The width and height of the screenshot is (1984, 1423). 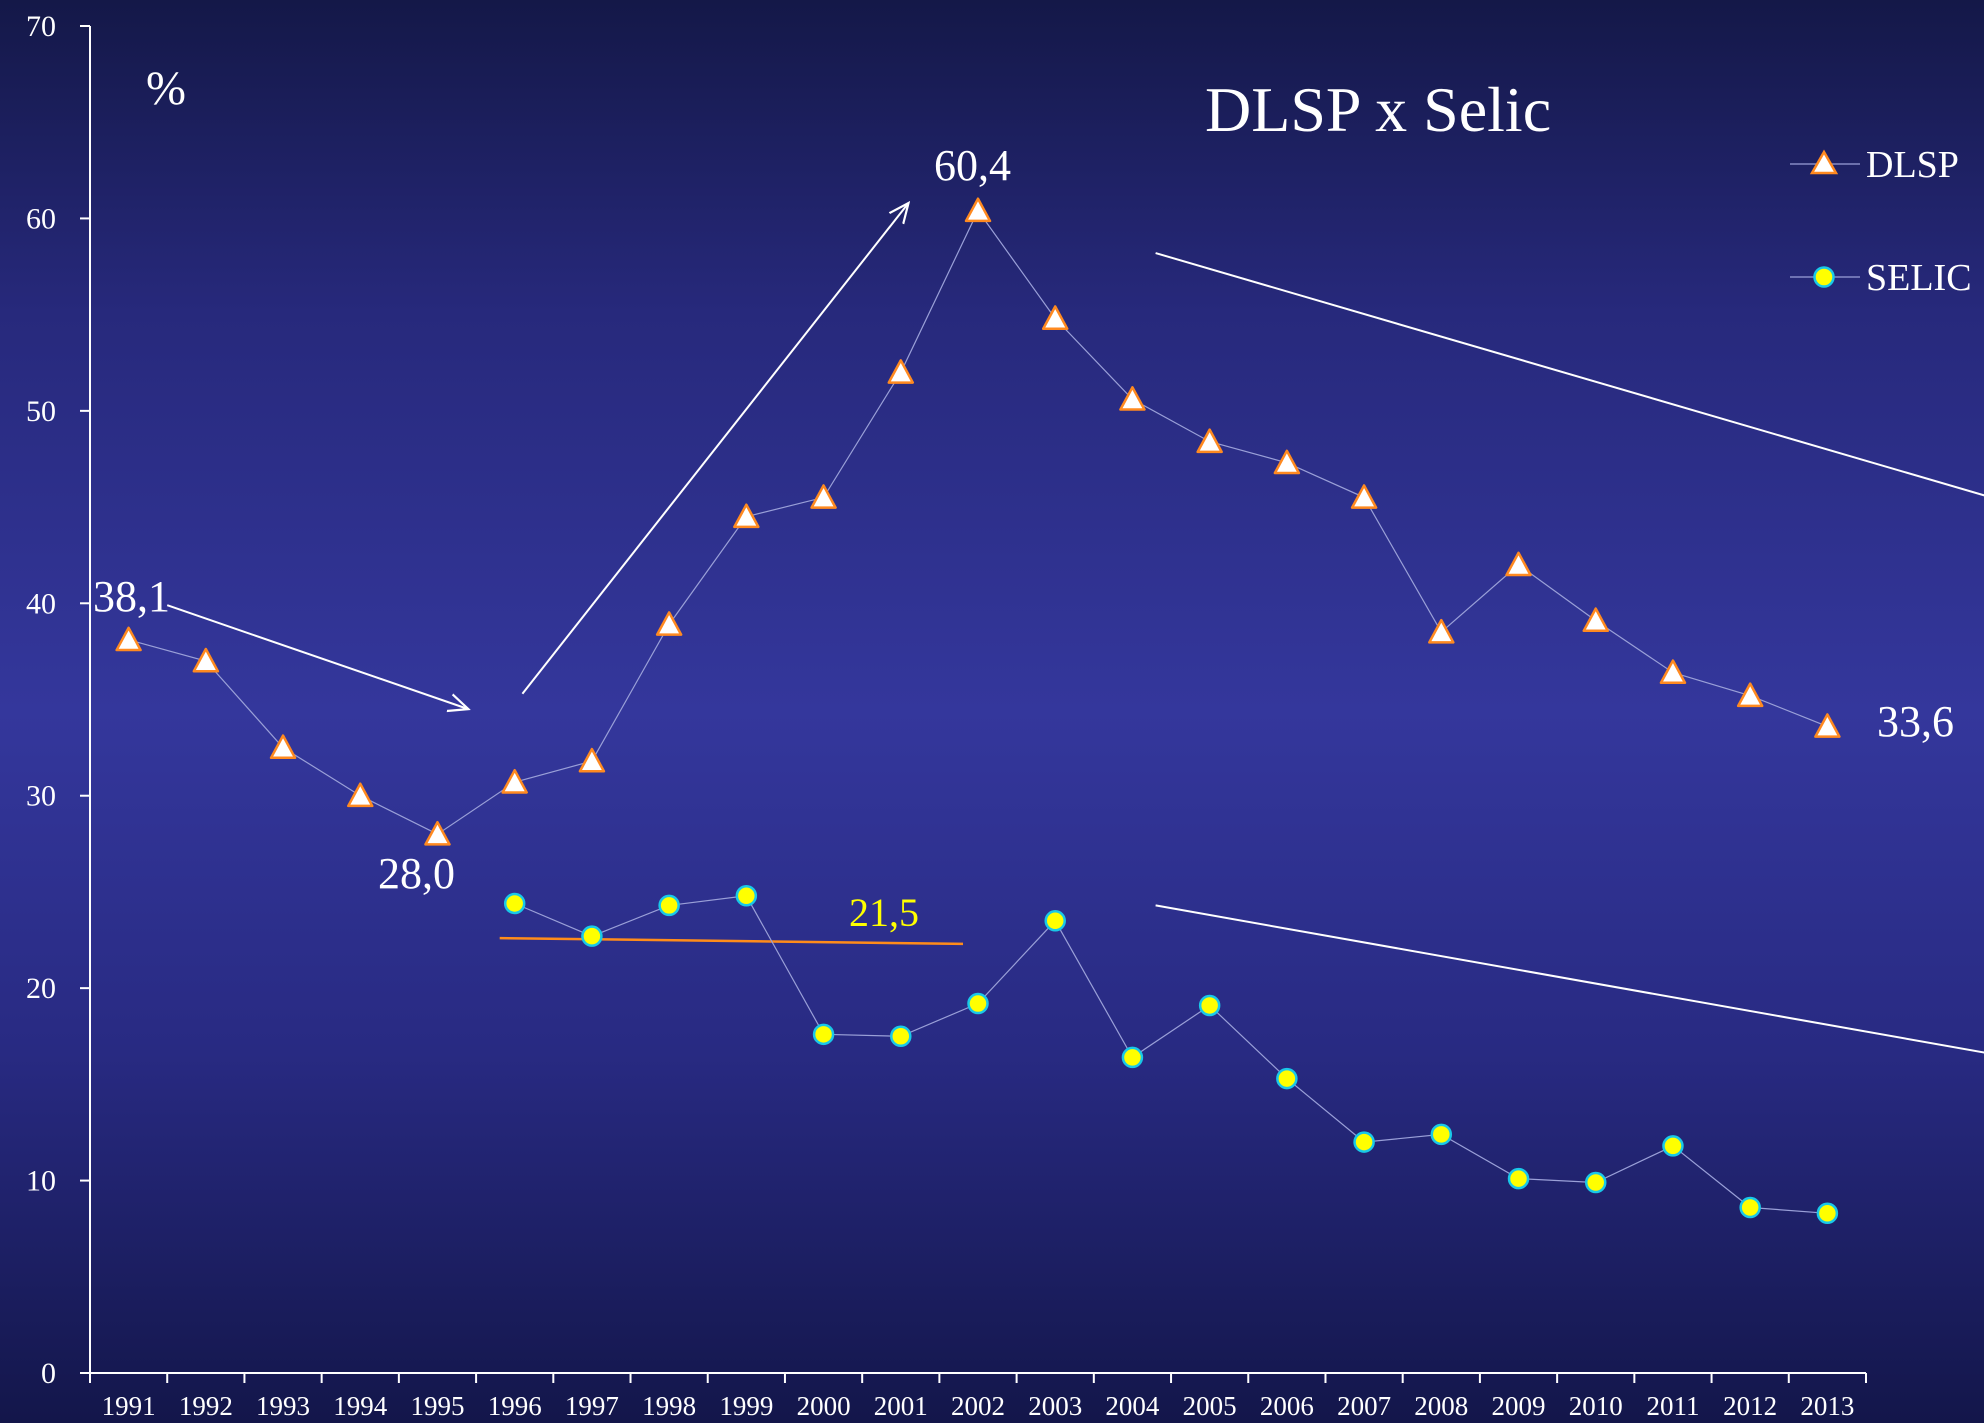 I want to click on annotation-dlsp-1995: 28,0, so click(x=416, y=873).